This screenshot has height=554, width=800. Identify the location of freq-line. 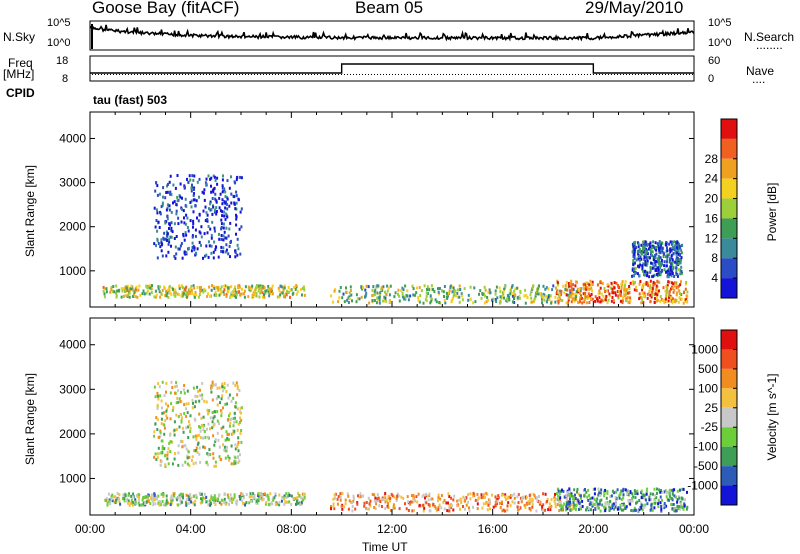
(392, 68).